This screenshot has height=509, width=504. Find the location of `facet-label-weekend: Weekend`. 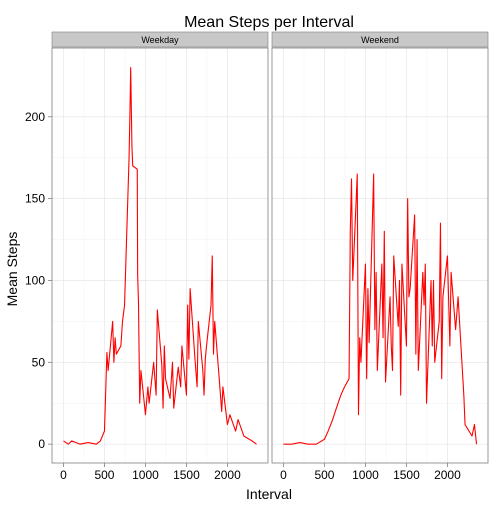

facet-label-weekend: Weekend is located at coordinates (380, 40).